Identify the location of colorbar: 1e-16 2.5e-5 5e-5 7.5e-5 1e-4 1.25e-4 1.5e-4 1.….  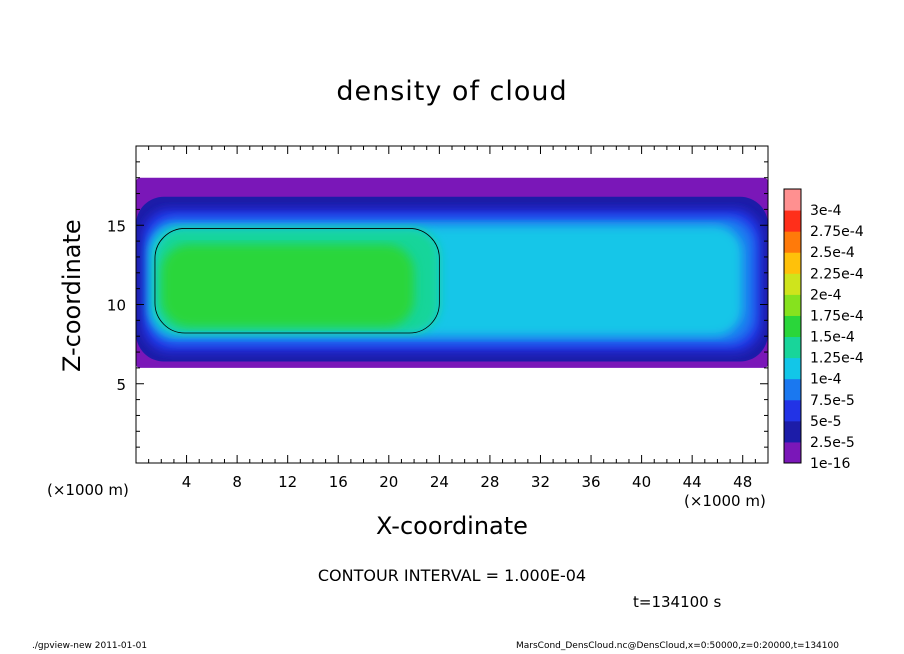
(823, 330).